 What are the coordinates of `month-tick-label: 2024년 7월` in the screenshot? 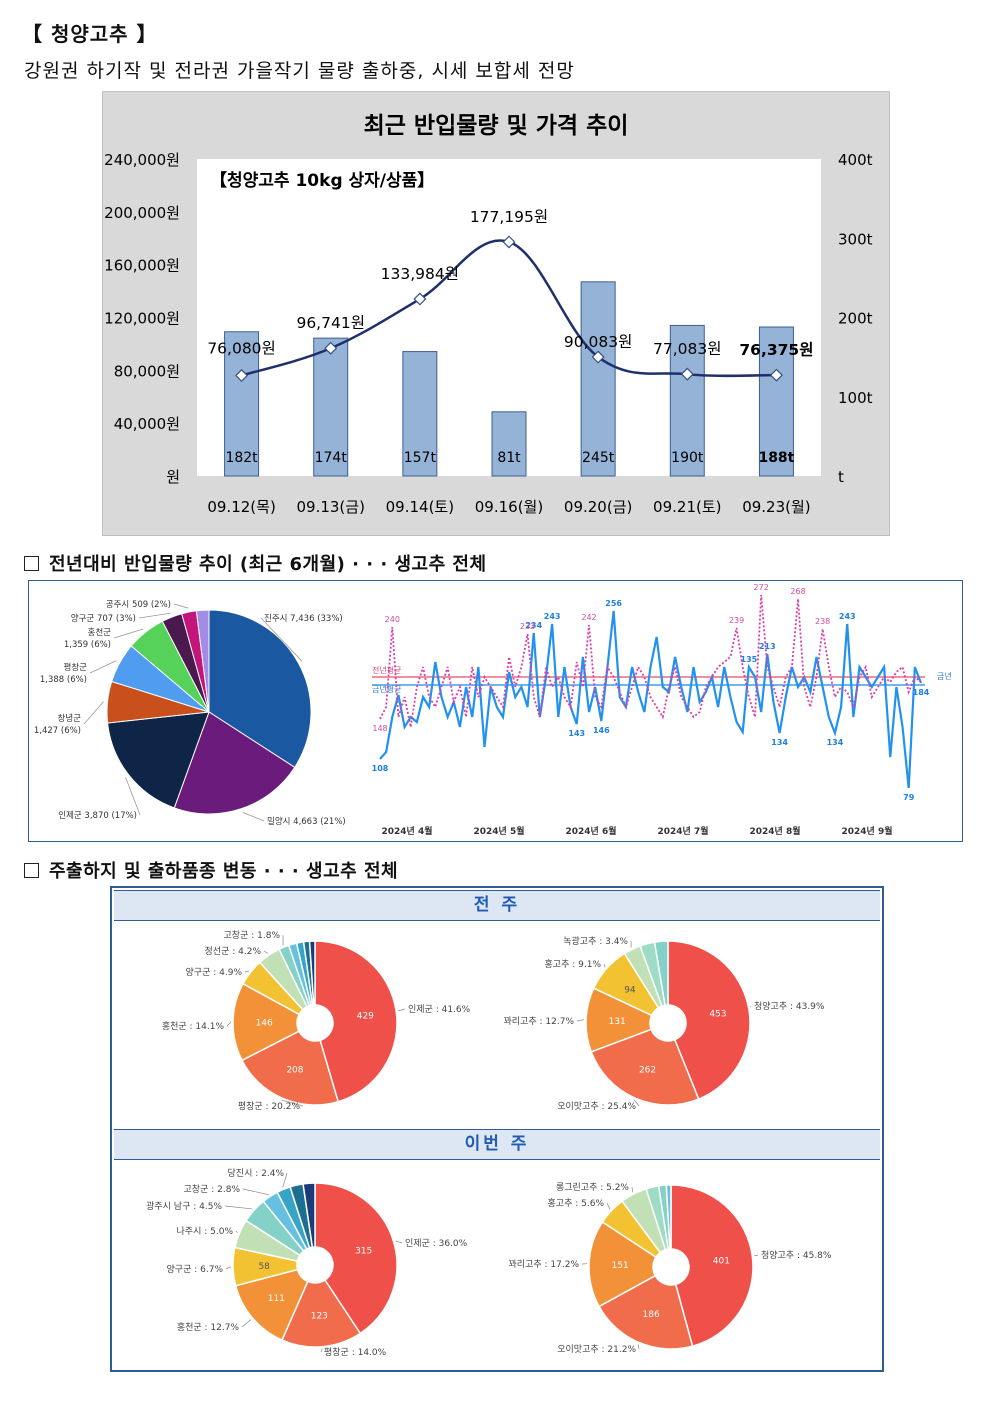 It's located at (682, 831).